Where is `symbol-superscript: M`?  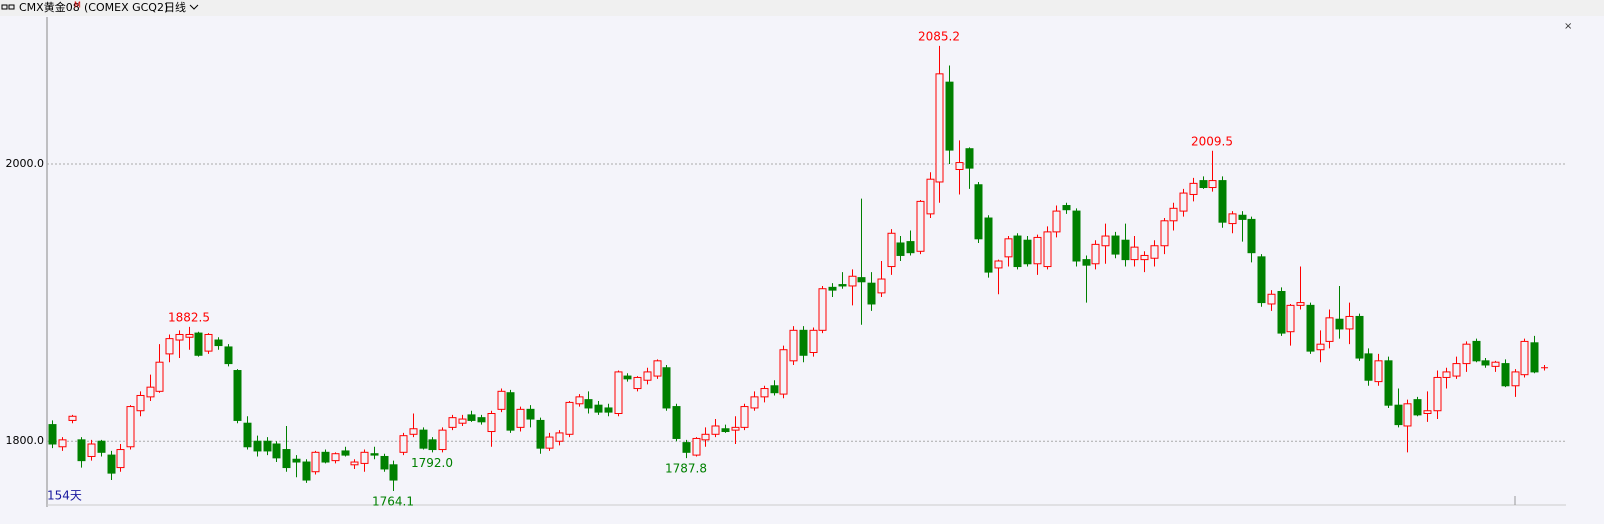 symbol-superscript: M is located at coordinates (77, 5).